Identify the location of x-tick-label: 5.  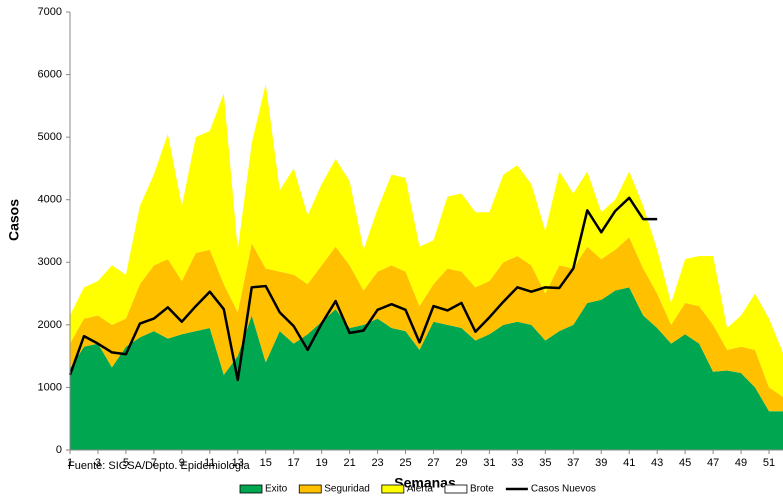
(126, 463).